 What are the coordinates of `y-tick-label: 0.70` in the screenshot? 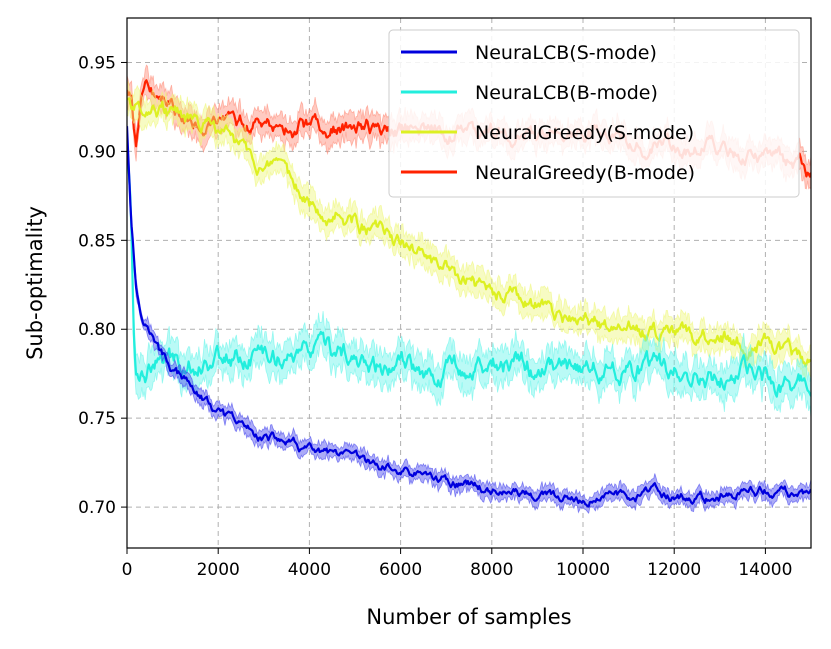 It's located at (97, 508).